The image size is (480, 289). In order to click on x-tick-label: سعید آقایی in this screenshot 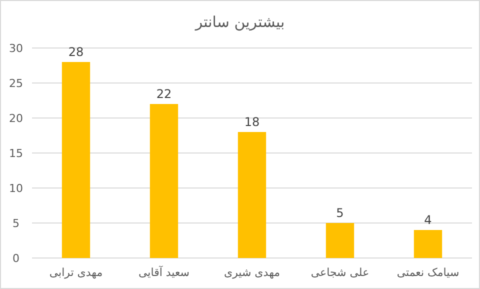, I will do `click(164, 272)`.